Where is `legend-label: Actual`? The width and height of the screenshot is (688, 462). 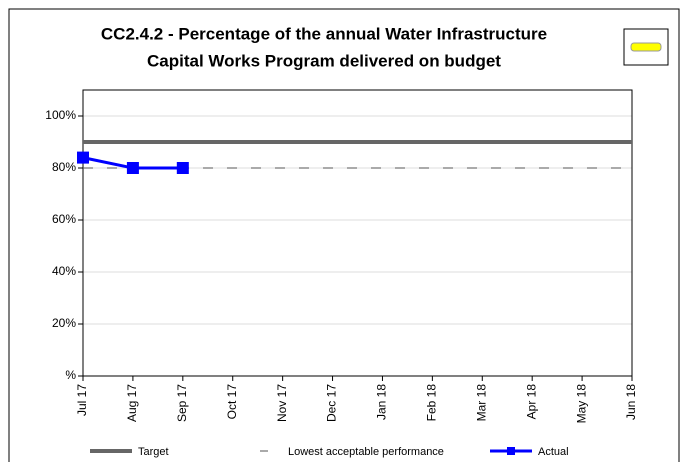 legend-label: Actual is located at coordinates (553, 452).